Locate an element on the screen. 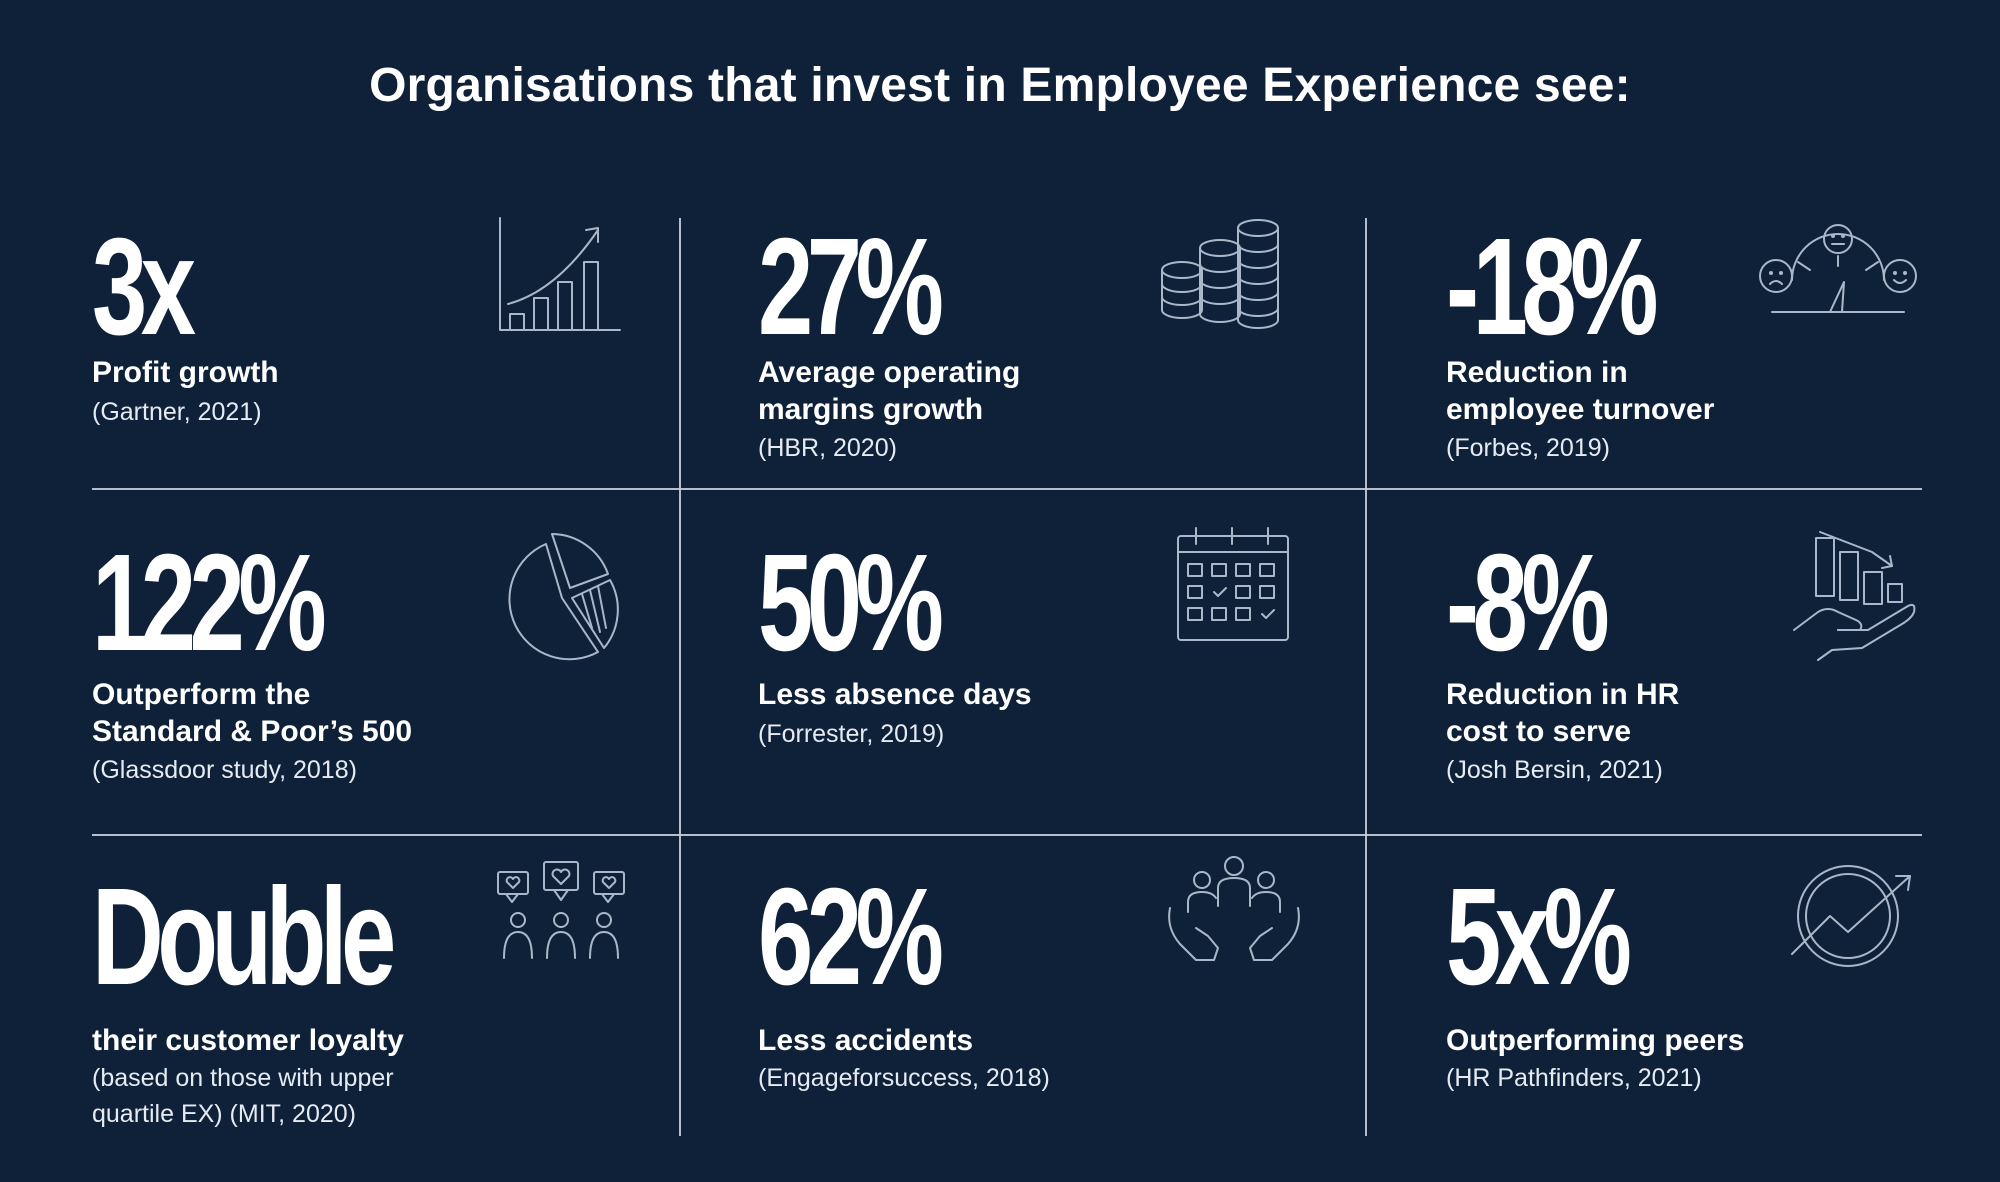 This screenshot has height=1182, width=2000. stat-value: -18% is located at coordinates (1552, 287).